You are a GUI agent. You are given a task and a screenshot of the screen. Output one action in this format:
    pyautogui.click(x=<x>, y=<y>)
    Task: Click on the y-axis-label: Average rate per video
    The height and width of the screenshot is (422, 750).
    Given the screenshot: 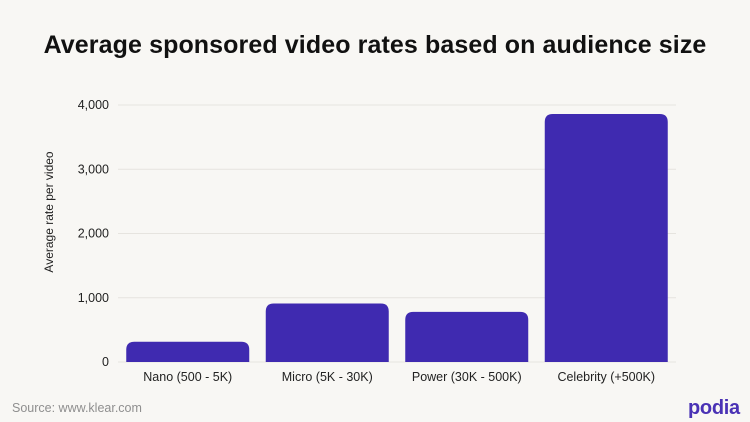 What is the action you would take?
    pyautogui.click(x=49, y=212)
    